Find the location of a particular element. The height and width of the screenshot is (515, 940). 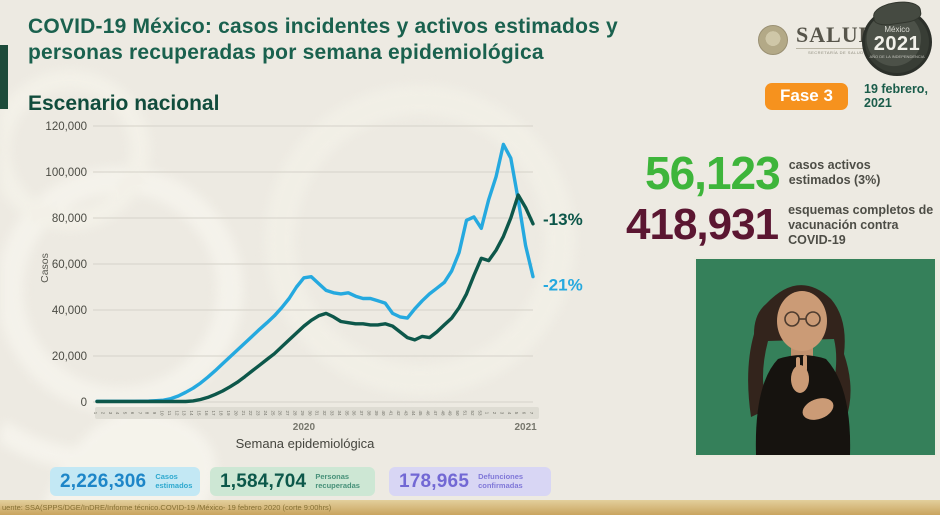

fase-3-badge: Fase 3 is located at coordinates (806, 96).